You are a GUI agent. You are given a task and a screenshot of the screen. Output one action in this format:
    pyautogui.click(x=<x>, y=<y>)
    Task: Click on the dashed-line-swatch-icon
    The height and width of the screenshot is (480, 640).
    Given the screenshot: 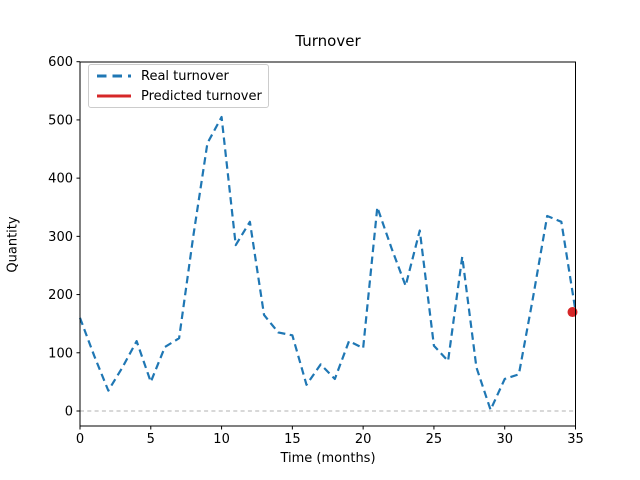 What is the action you would take?
    pyautogui.click(x=114, y=76)
    